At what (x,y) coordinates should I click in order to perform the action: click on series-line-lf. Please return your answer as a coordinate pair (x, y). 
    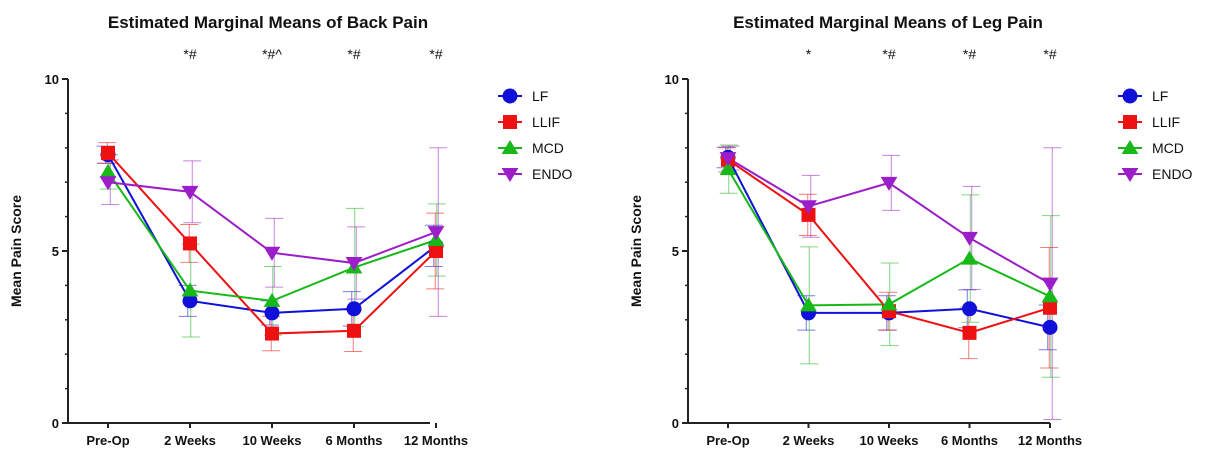
    Looking at the image, I should click on (272, 234).